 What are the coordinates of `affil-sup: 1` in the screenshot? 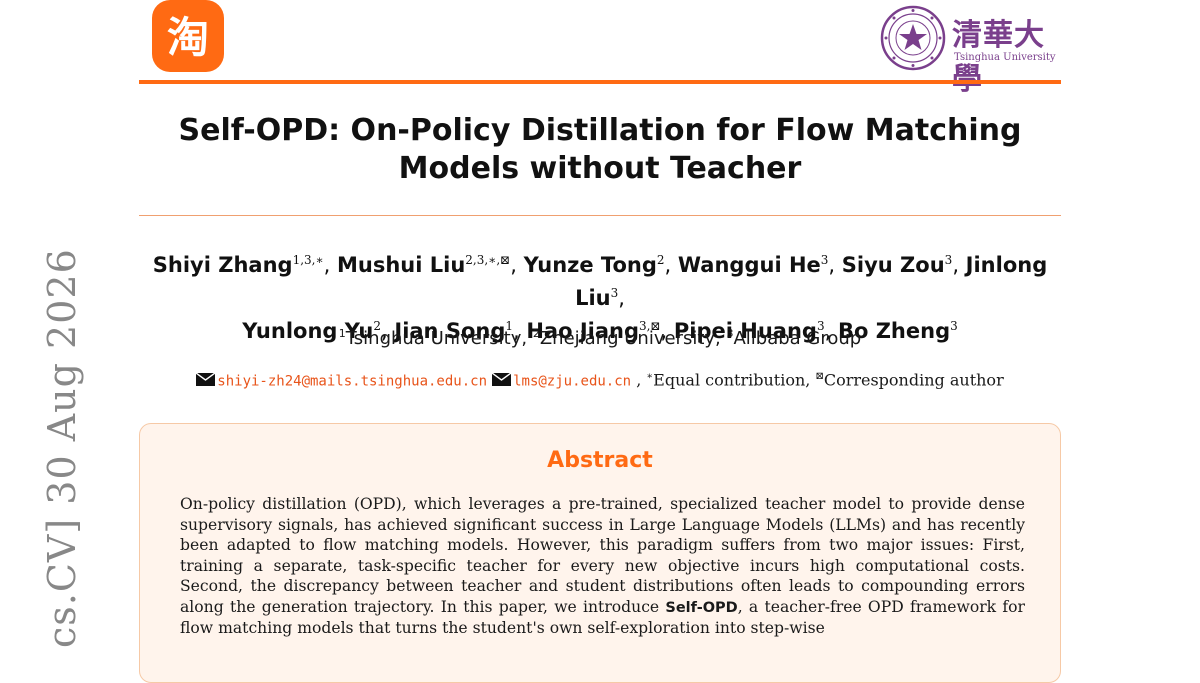 It's located at (342, 333).